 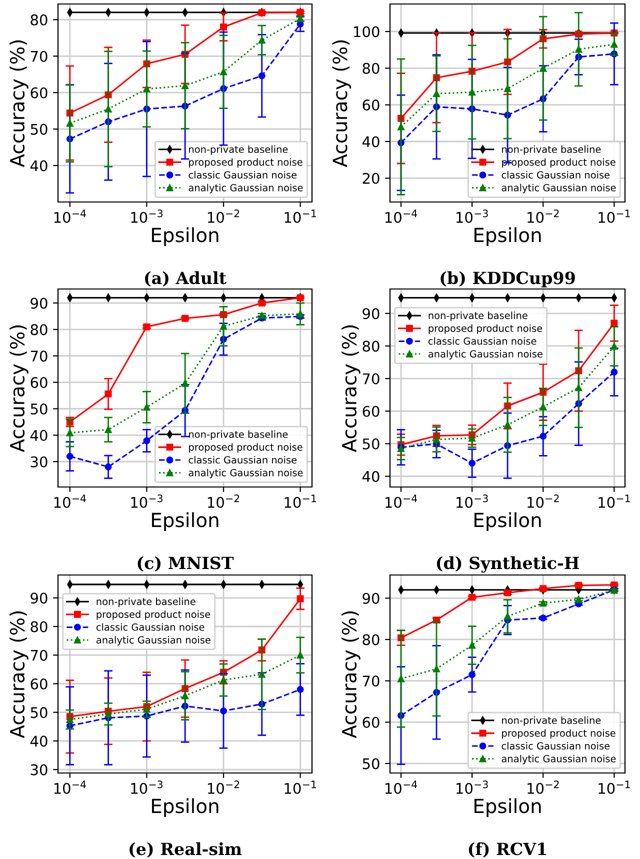 I want to click on text: (c) MNIST, so click(x=186, y=564).